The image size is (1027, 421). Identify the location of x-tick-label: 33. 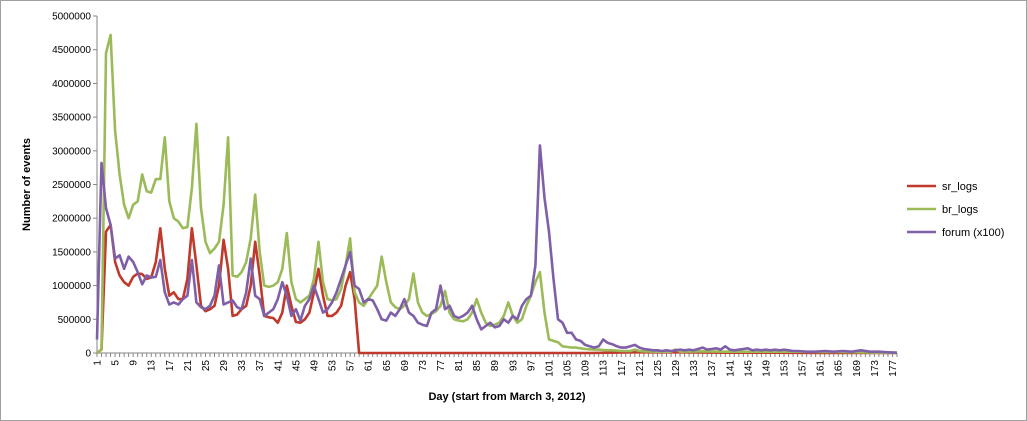
(242, 366).